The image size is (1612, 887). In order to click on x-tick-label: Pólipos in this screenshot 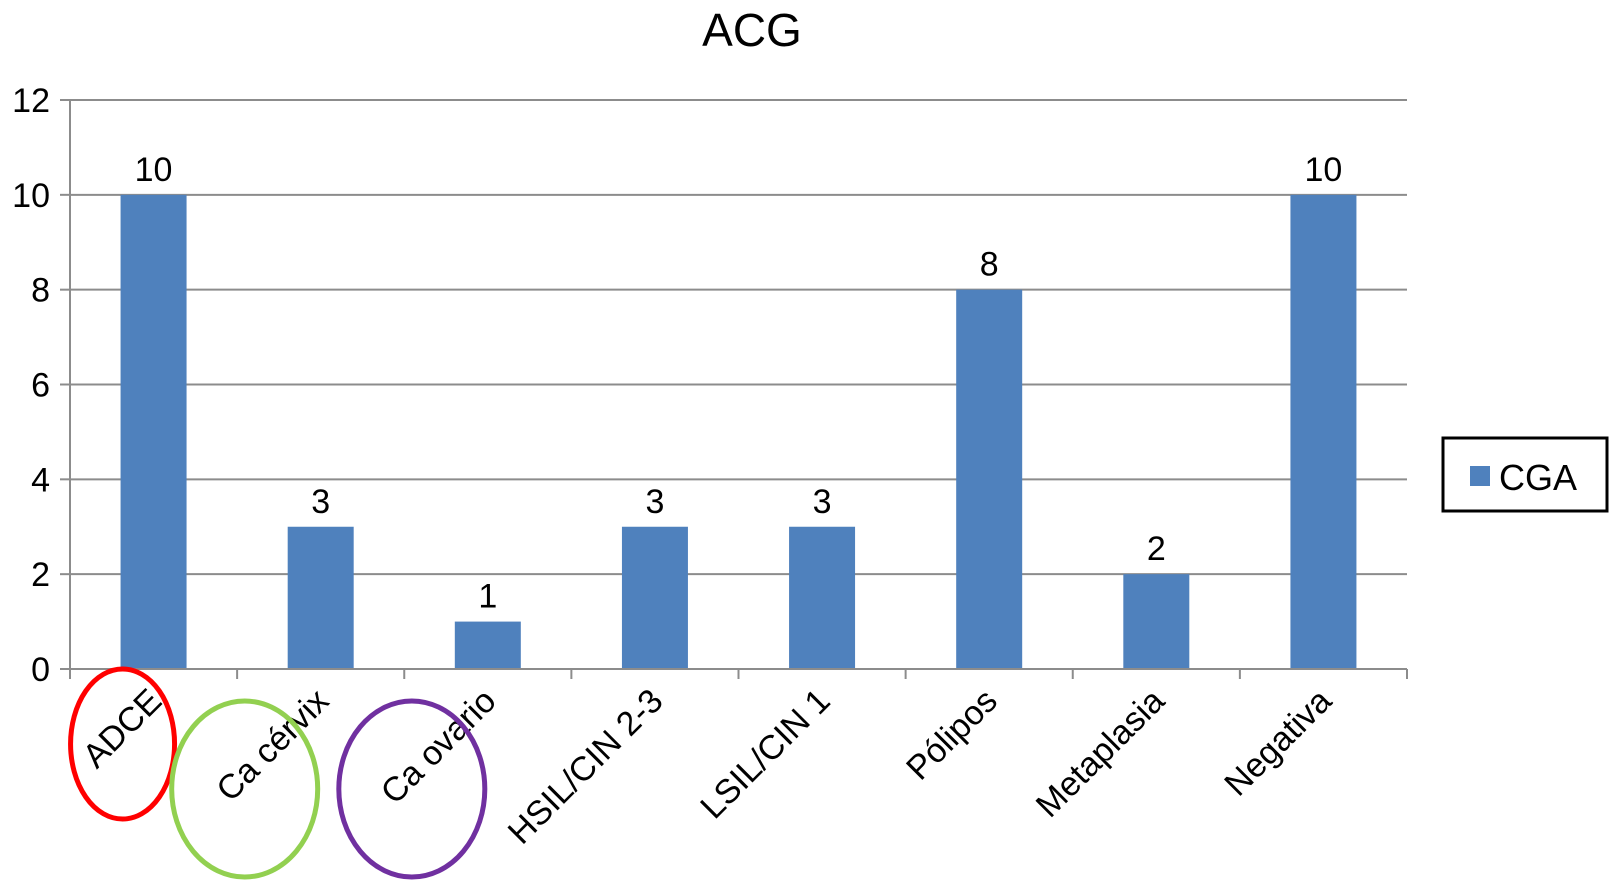, I will do `click(952, 735)`.